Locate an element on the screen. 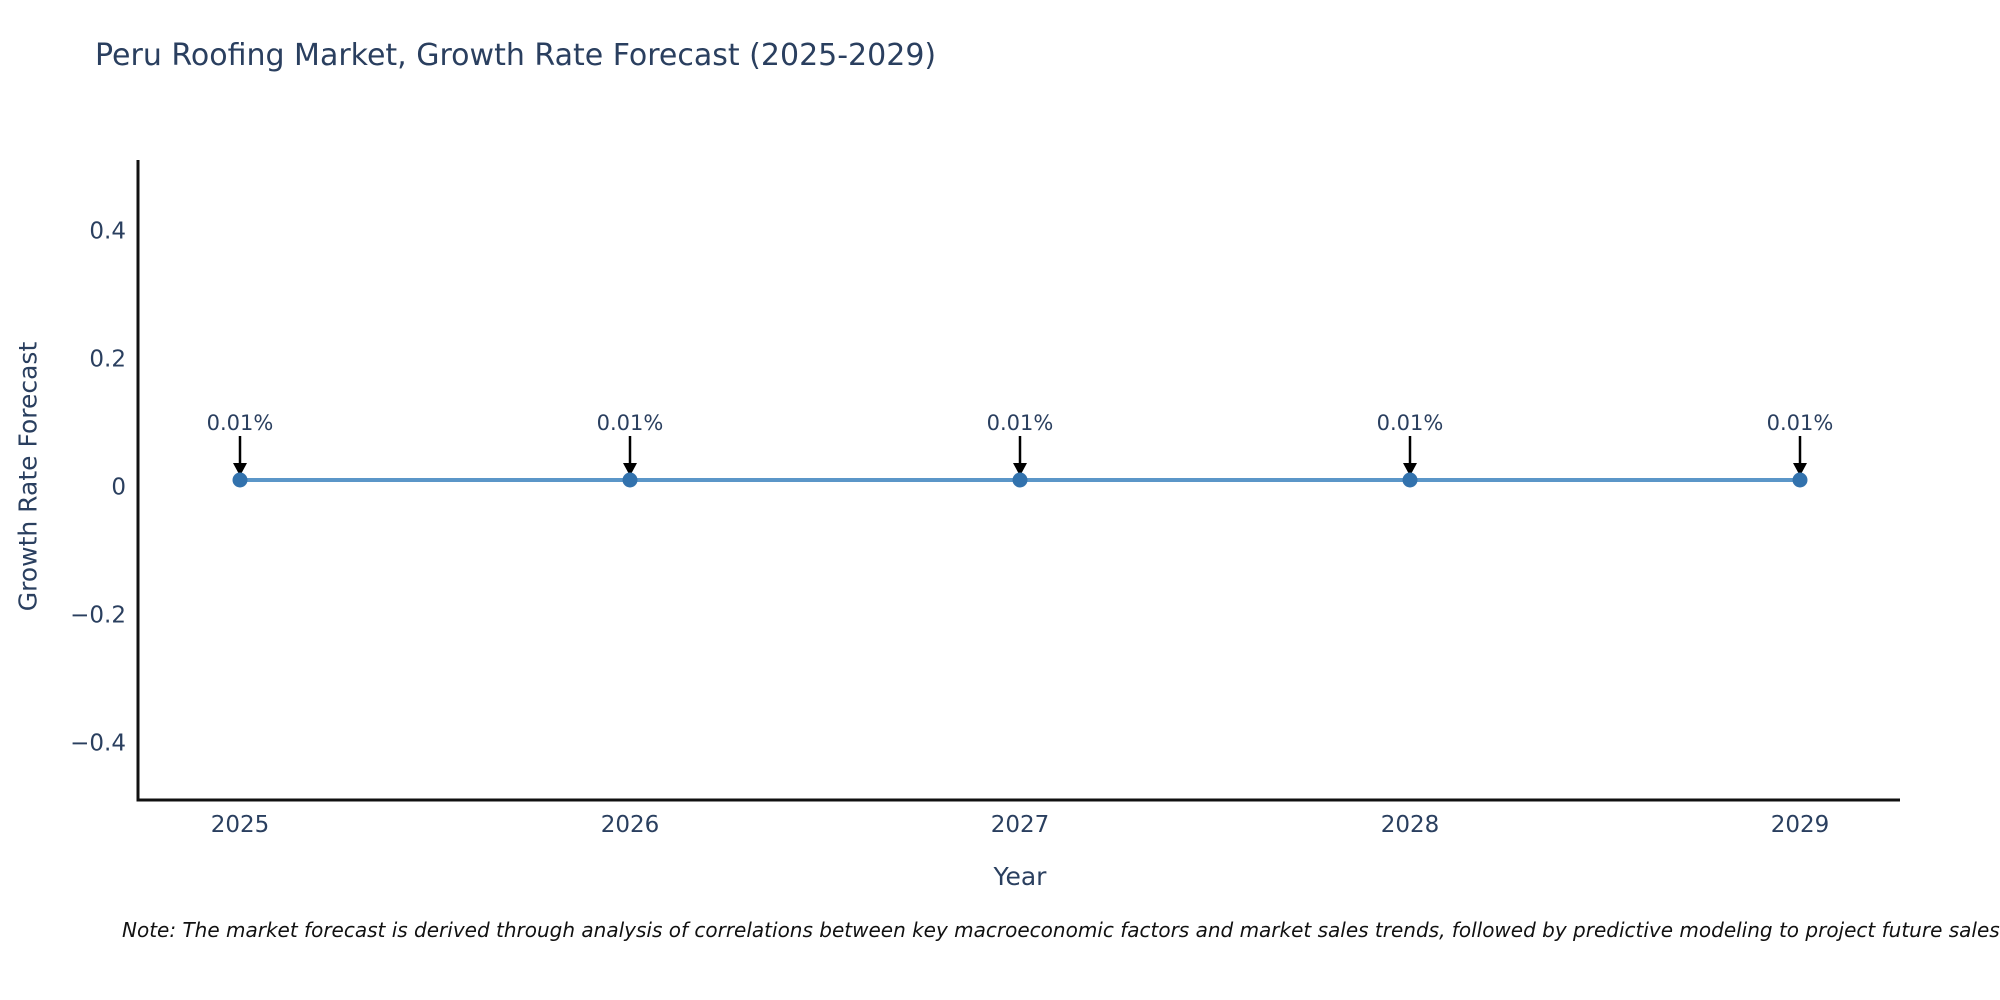  y-tick-label: 0.4 is located at coordinates (107, 231).